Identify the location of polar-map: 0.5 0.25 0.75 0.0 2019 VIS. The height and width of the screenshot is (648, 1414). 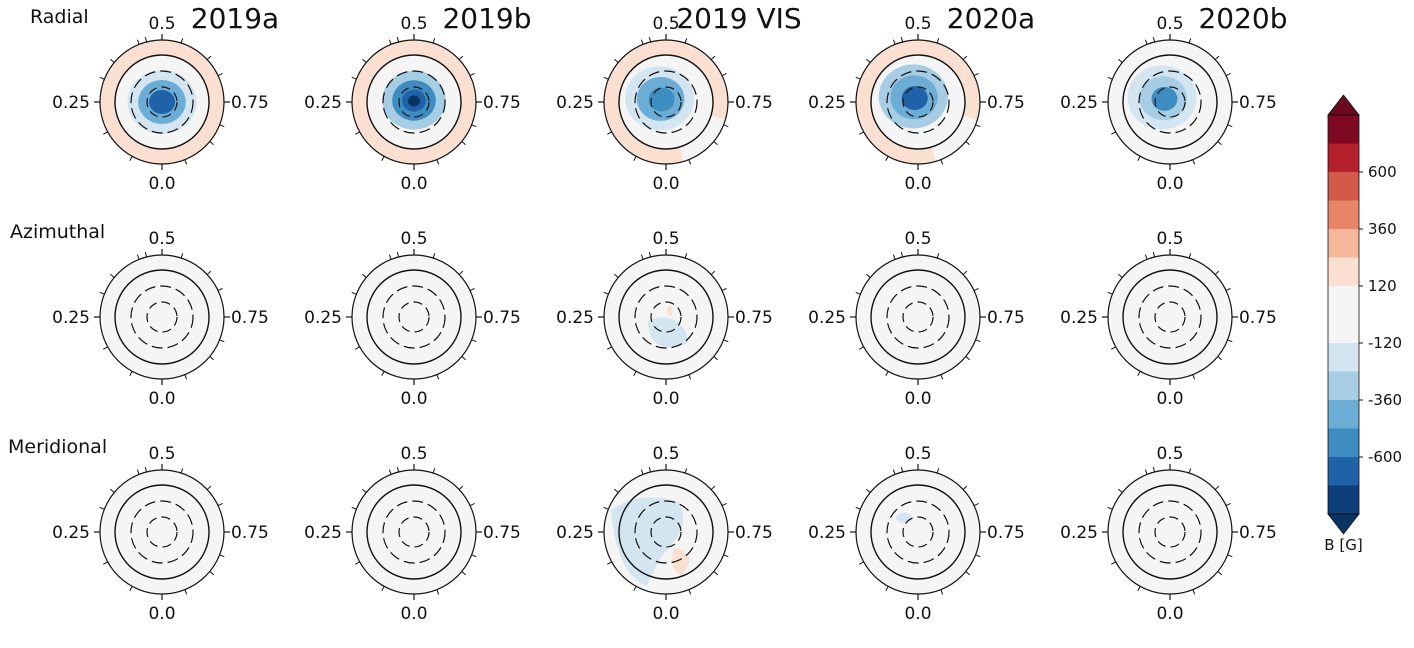
(679, 98).